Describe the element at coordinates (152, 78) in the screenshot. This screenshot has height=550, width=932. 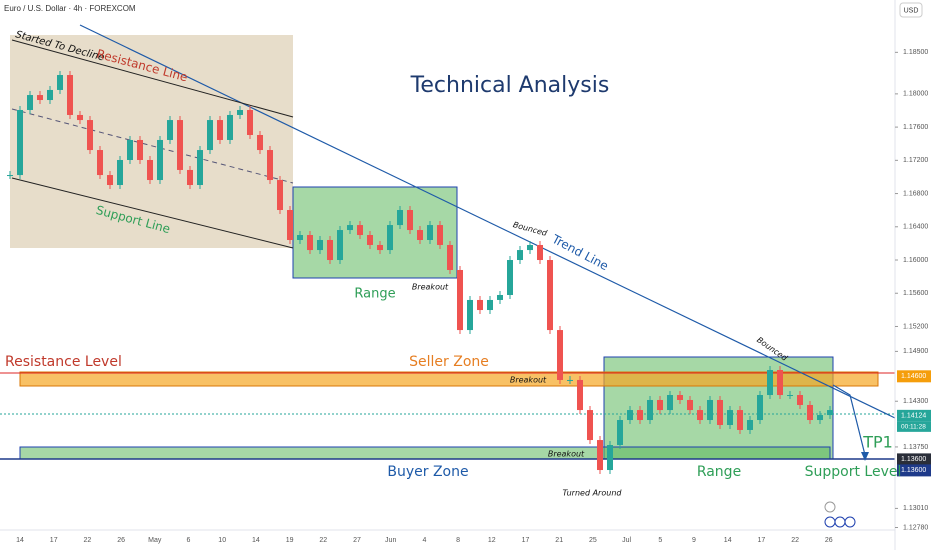
I see `channel-top` at that location.